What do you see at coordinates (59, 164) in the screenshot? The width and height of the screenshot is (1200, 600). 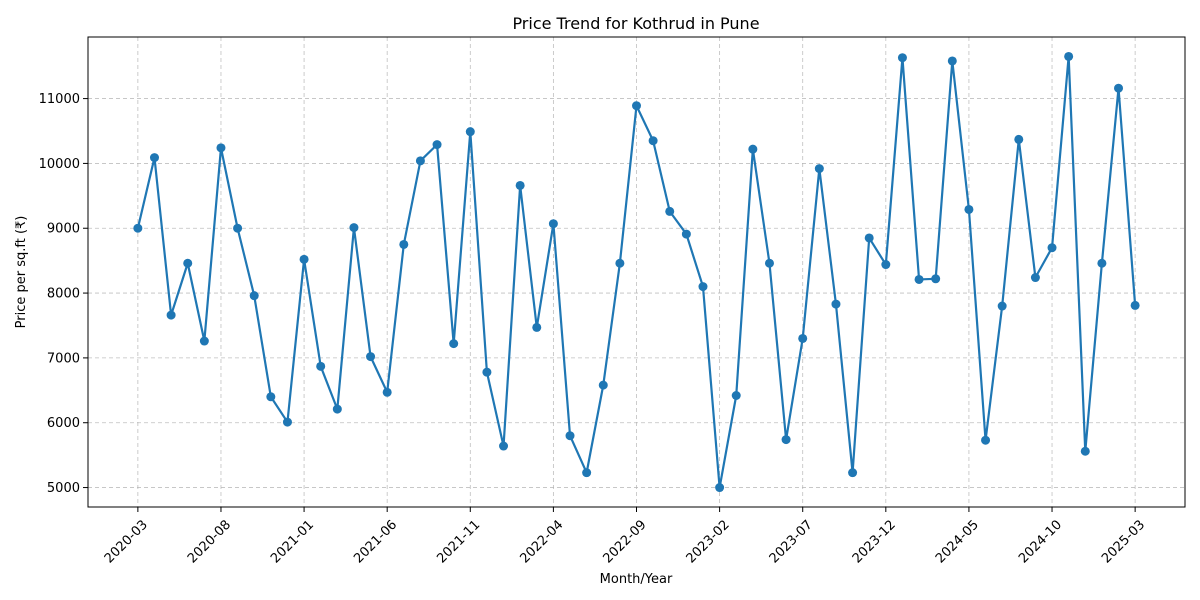 I see `y-tick-label: 10000` at bounding box center [59, 164].